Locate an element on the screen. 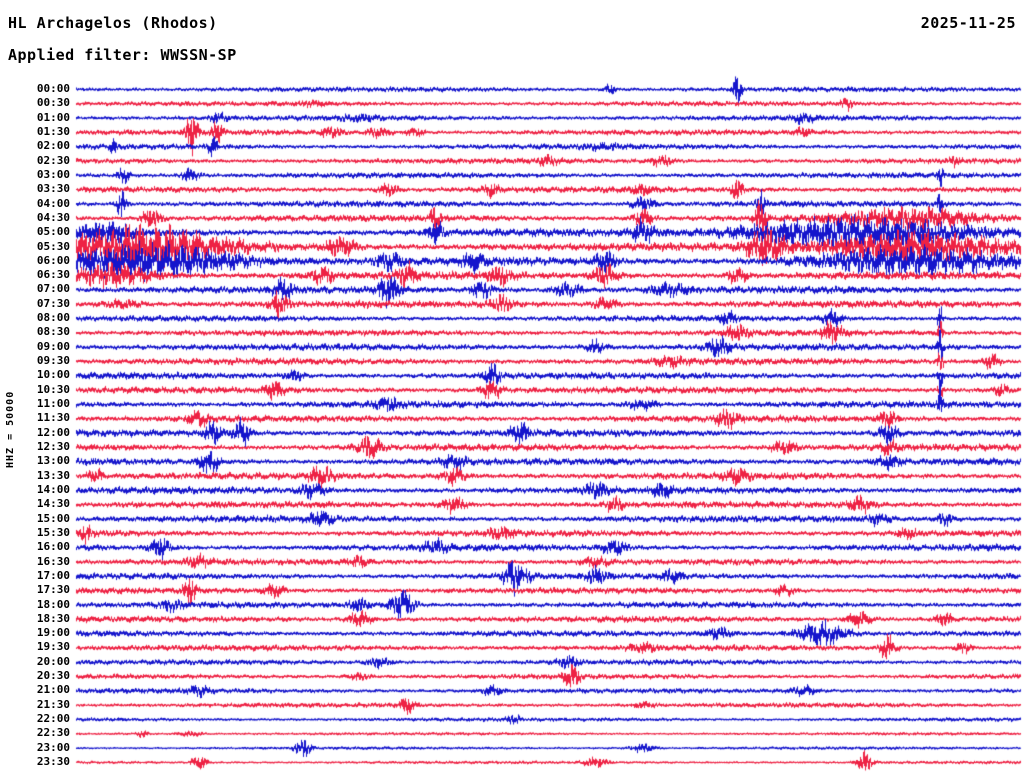 Image resolution: width=1024 pixels, height=780 pixels. filter-label: Applied filter: WWSSN-SP is located at coordinates (122, 55).